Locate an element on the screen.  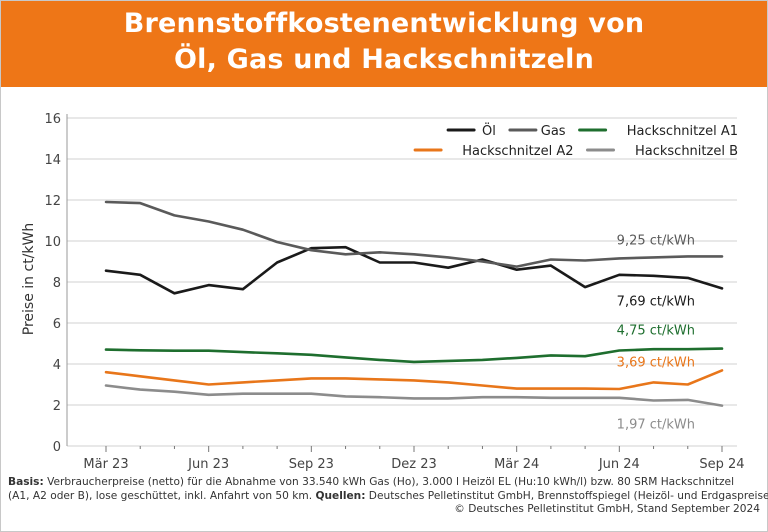
end-value-label: 4,75 ct/kWh is located at coordinates (656, 331).